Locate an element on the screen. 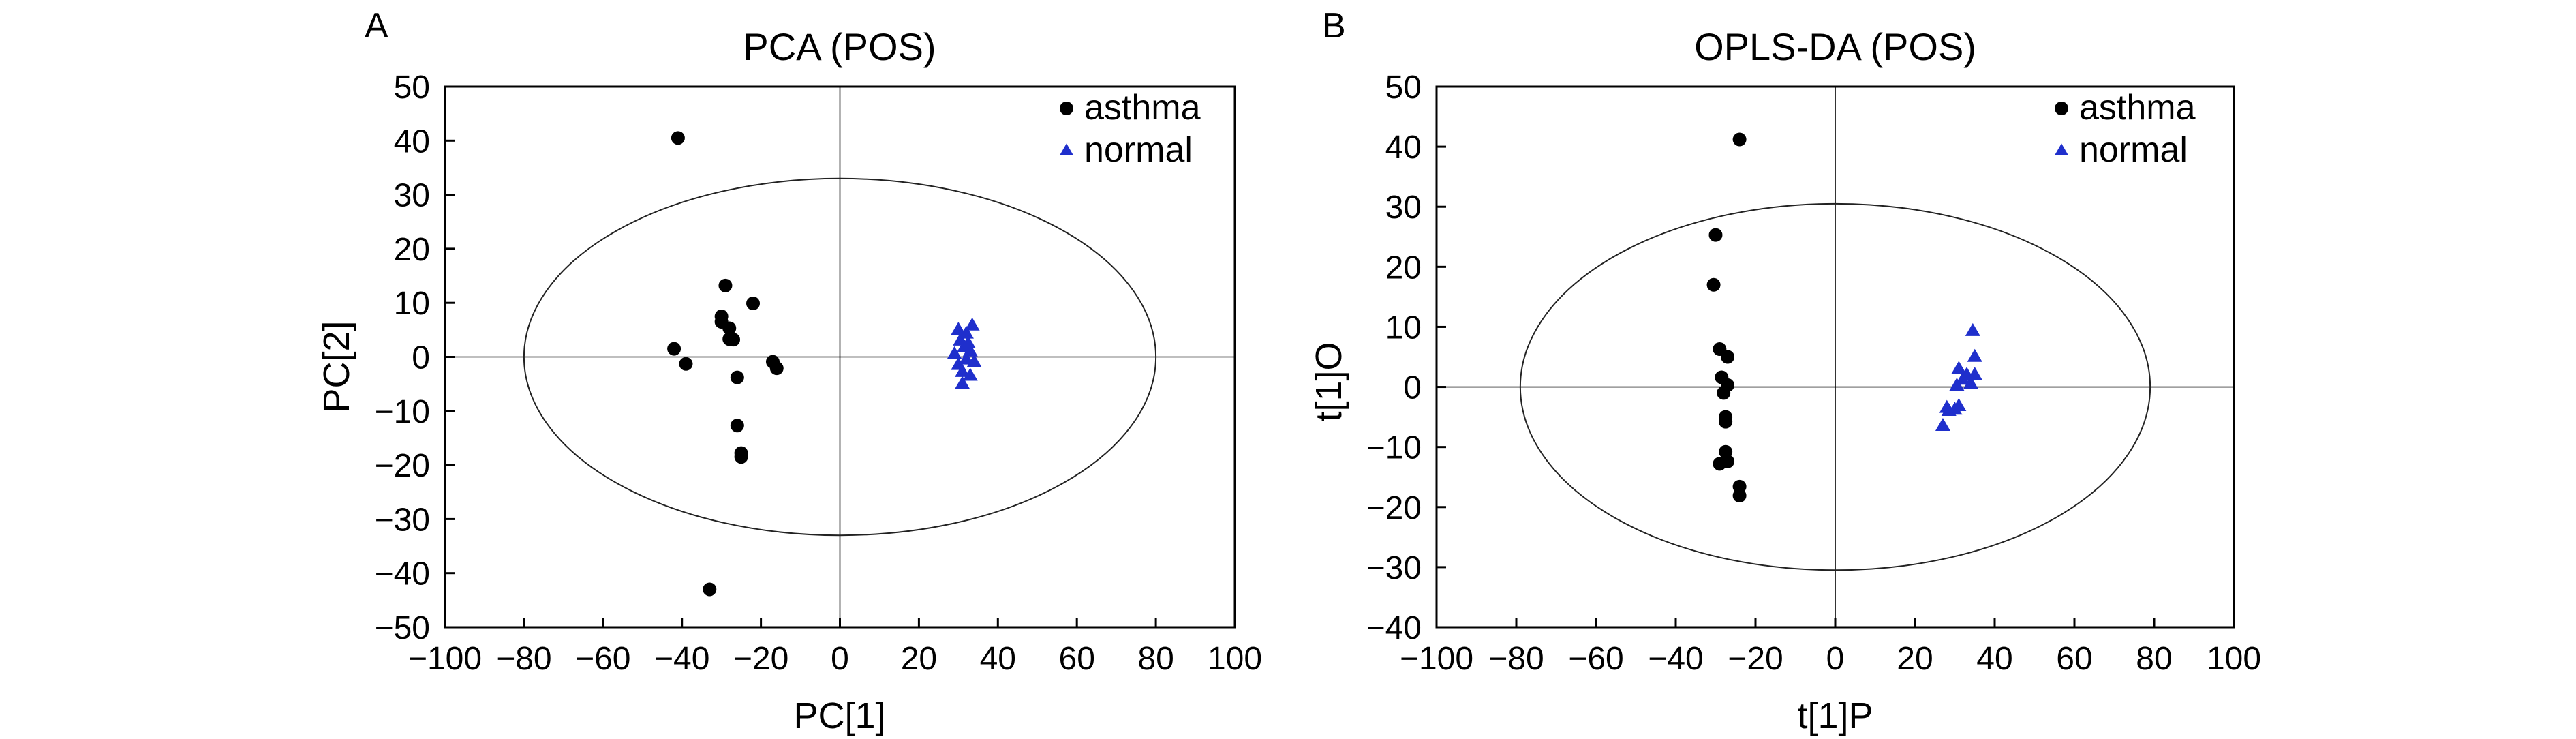  chart-title: OPLS-DA (POS) is located at coordinates (1835, 47).